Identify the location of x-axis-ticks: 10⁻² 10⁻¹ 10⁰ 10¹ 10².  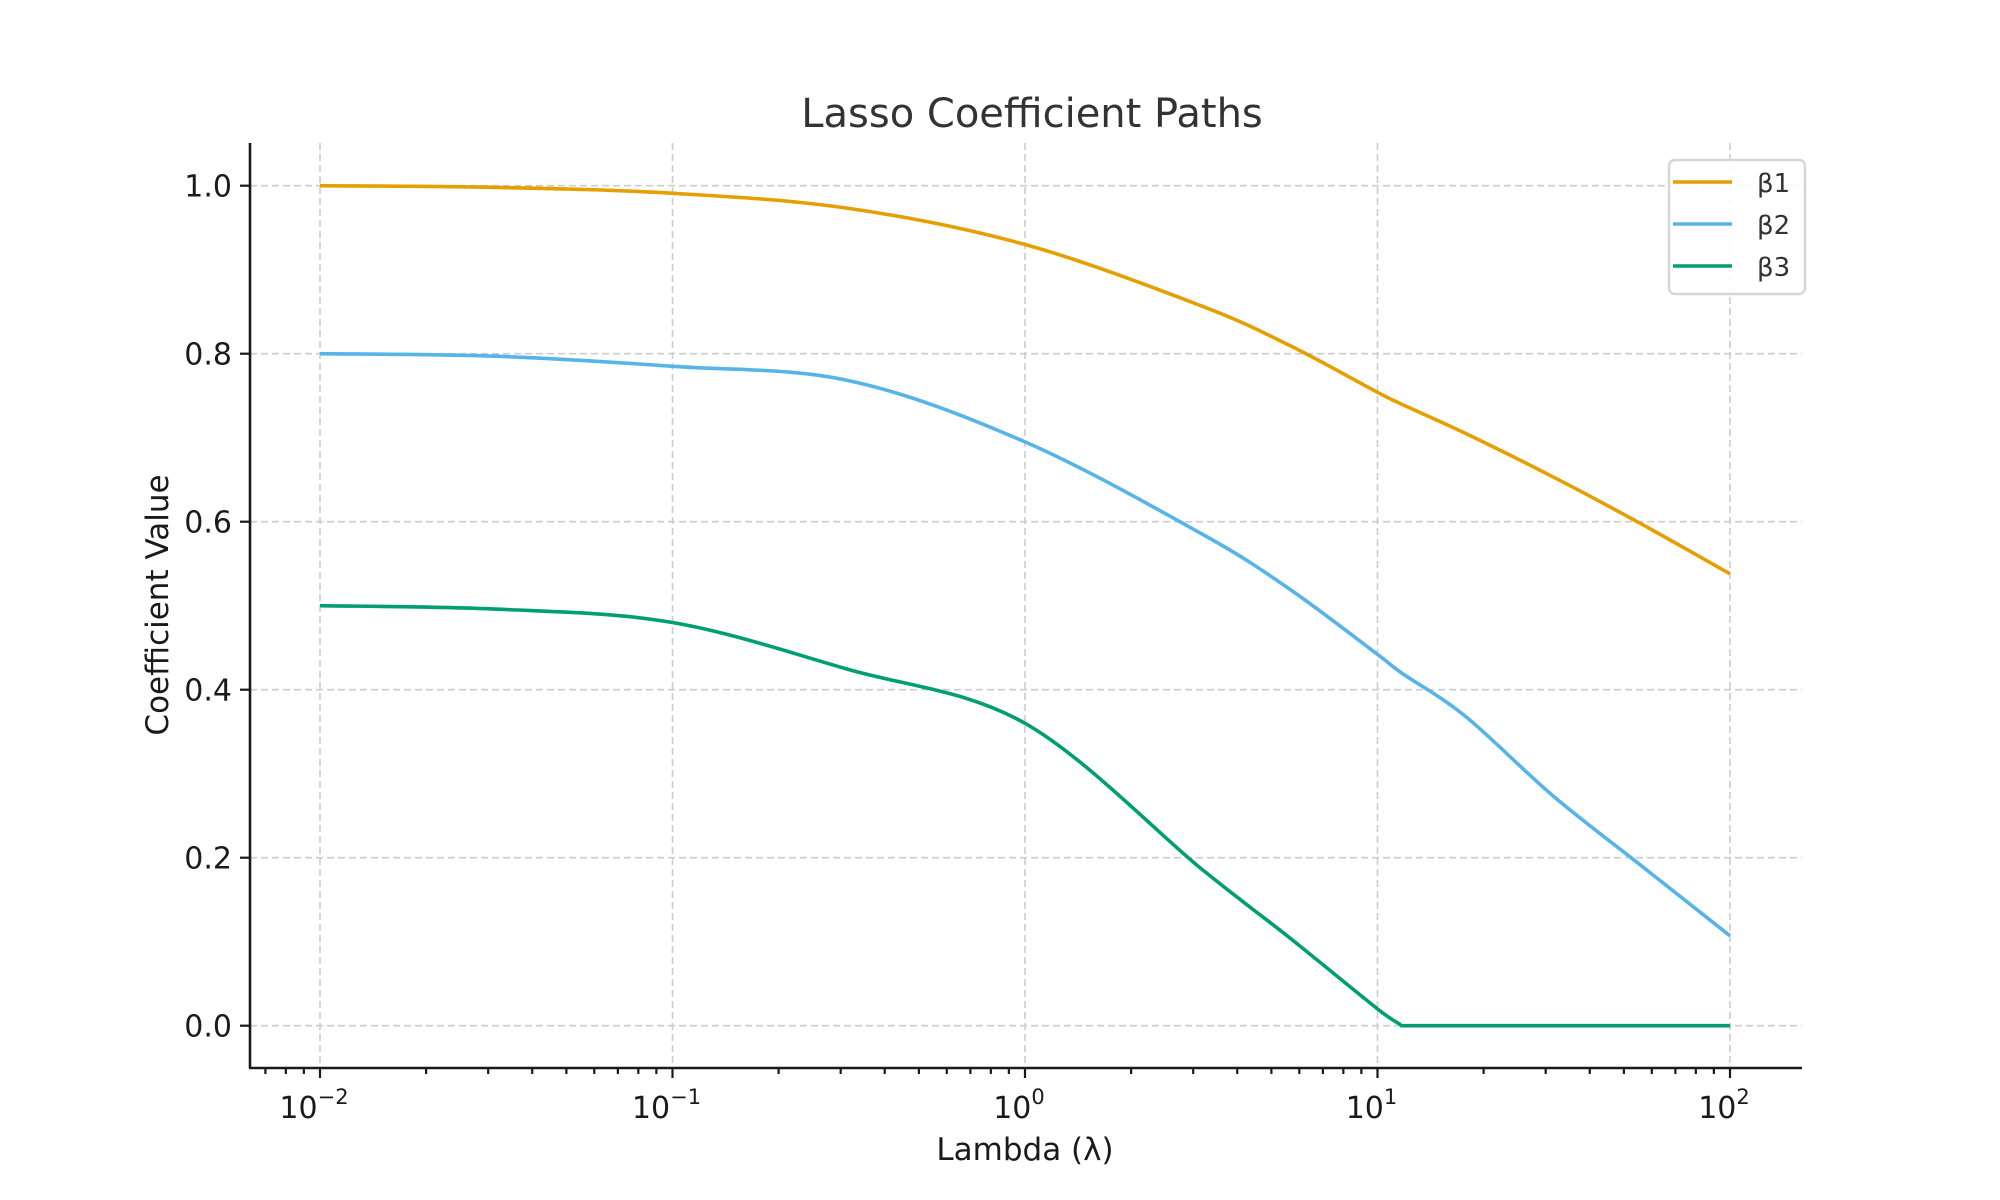
(1007, 1097).